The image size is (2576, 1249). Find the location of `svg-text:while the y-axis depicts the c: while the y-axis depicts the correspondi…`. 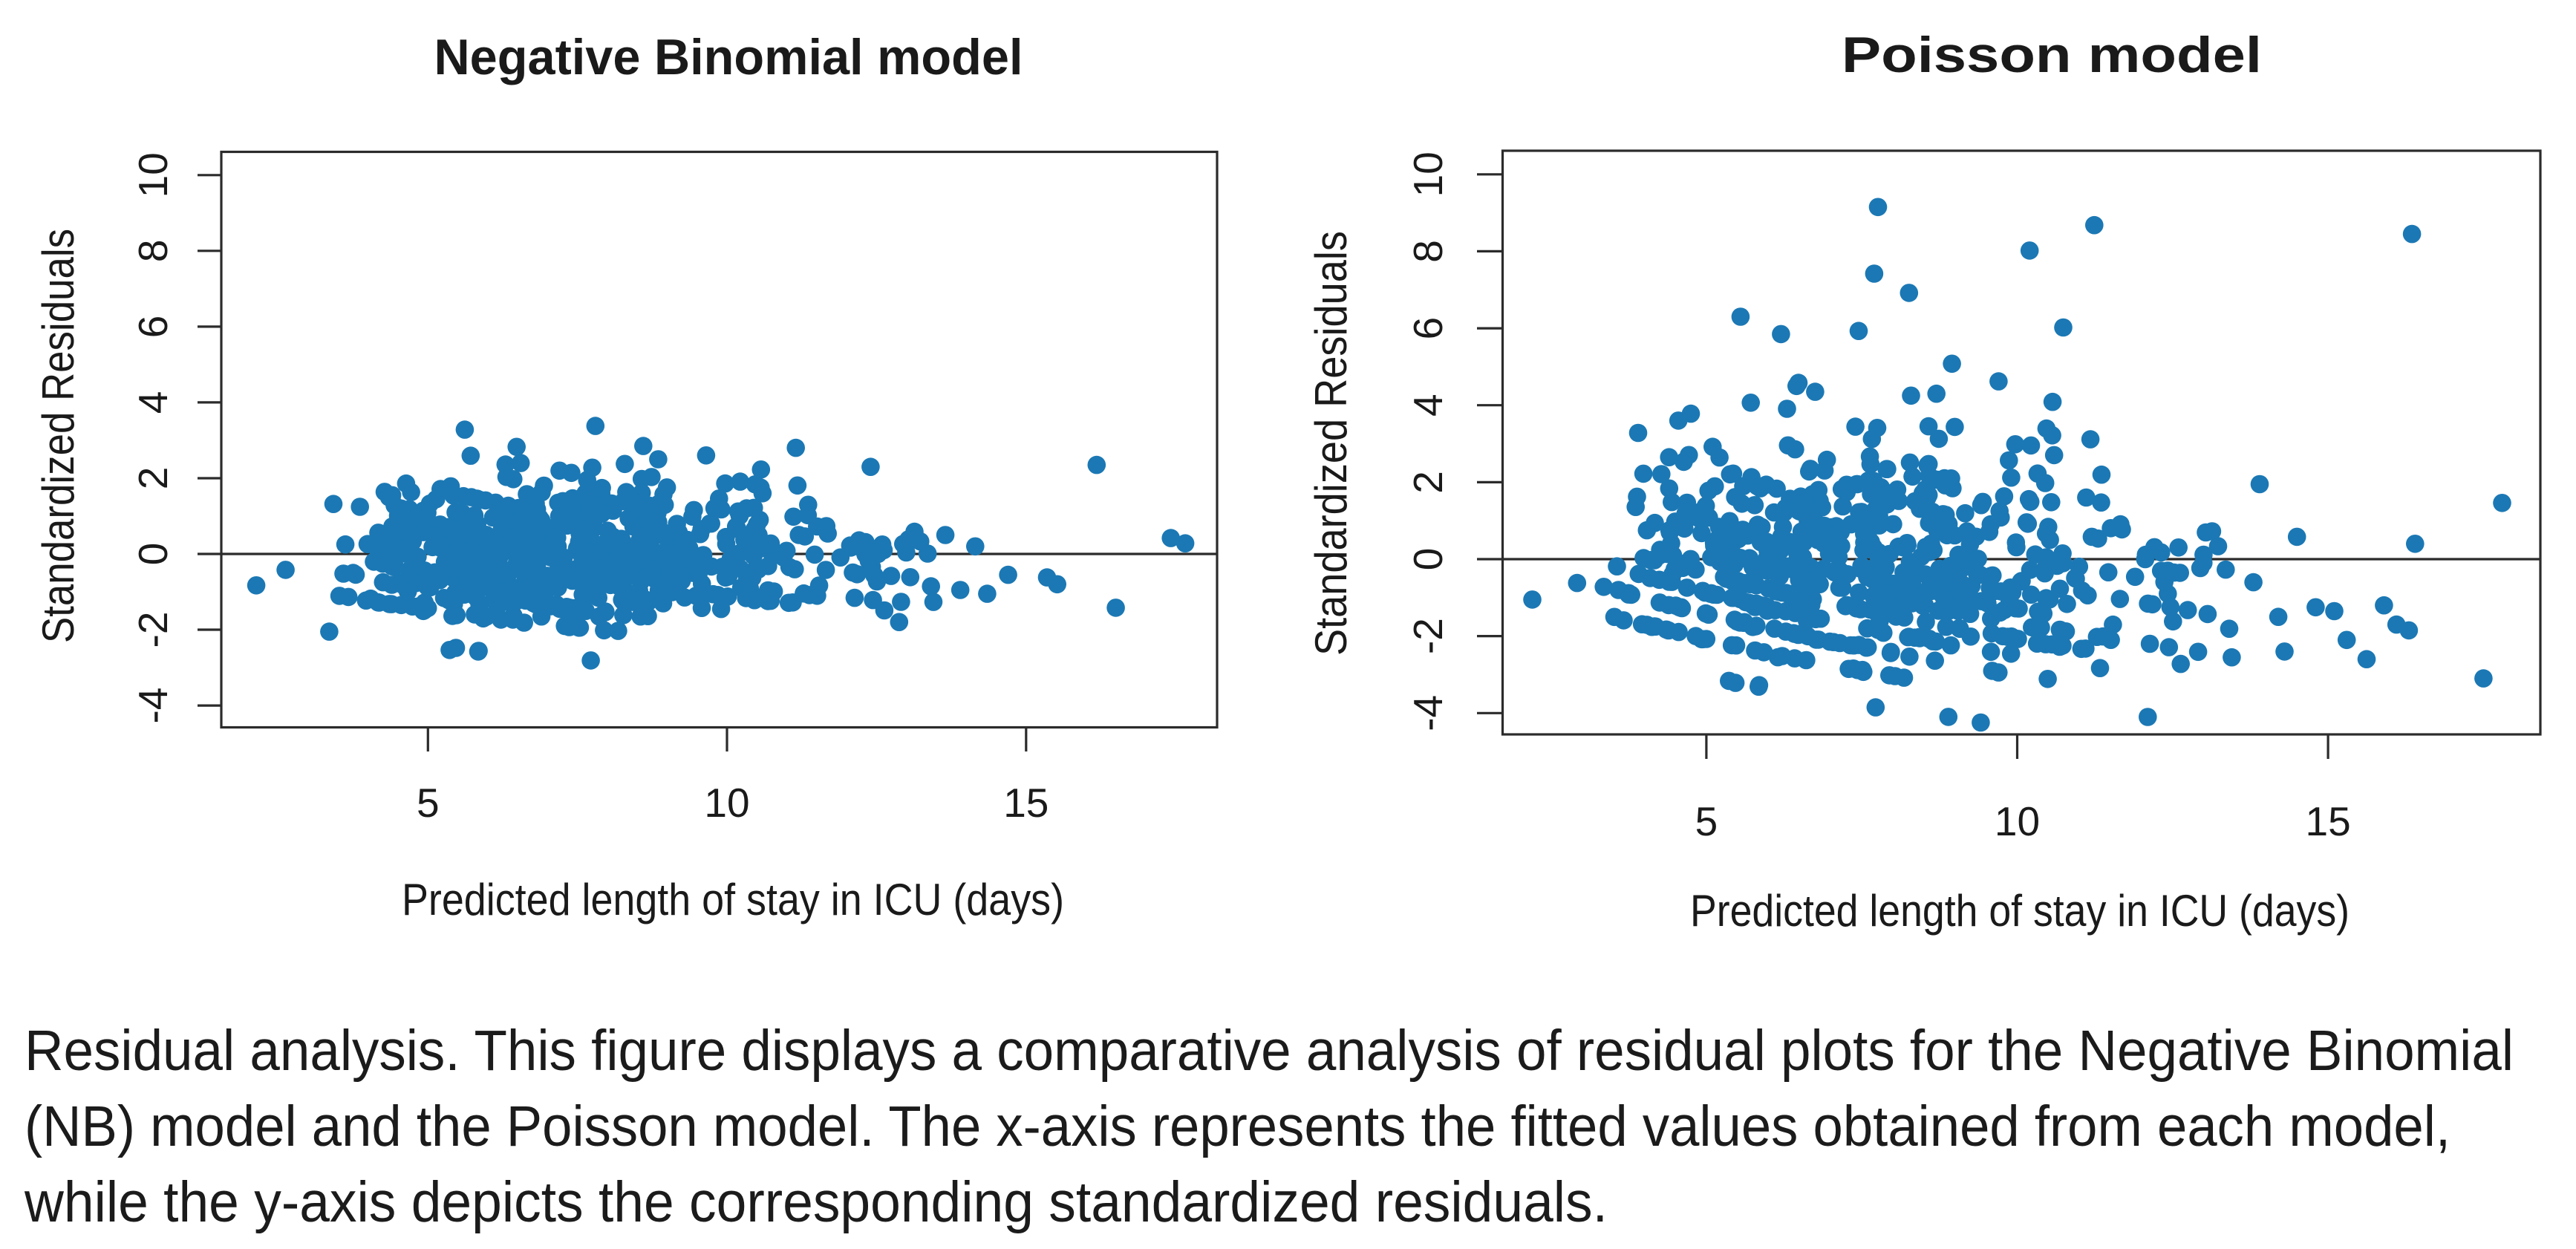

svg-text:while the y-axis depicts the c: while the y-axis depicts the correspondi… is located at coordinates (816, 1202).